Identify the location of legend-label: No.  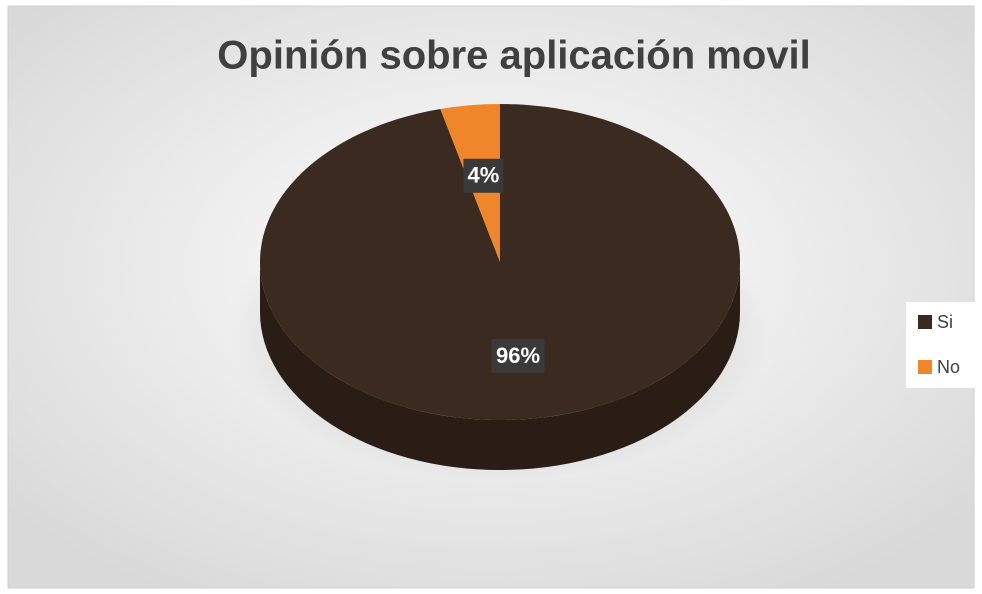
(948, 367).